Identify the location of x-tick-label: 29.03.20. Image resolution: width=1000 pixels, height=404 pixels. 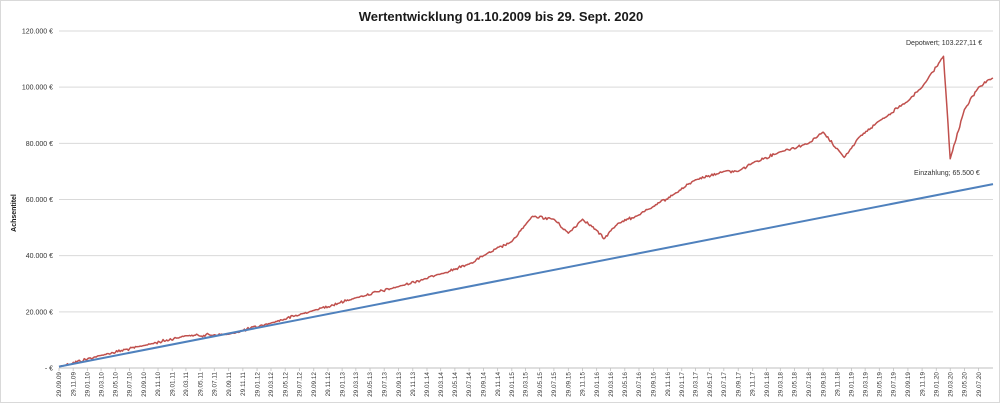
(950, 384).